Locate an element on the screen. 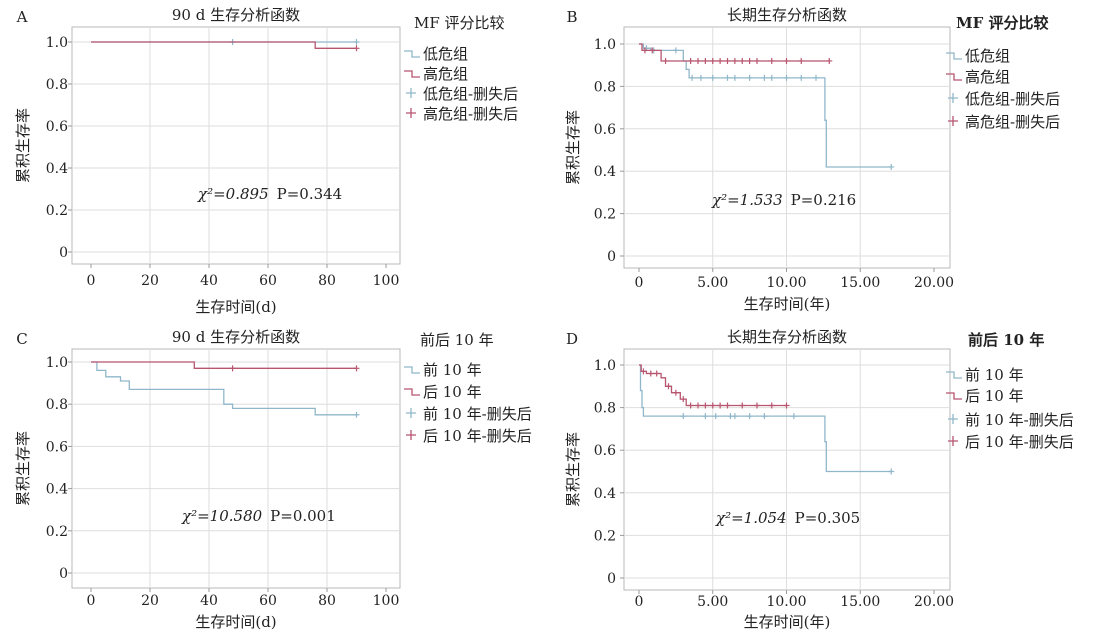  x-tick-label: 15.00 is located at coordinates (860, 602).